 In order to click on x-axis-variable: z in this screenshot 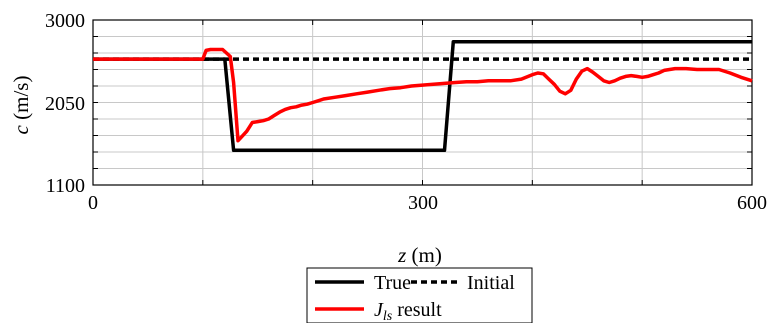, I will do `click(401, 255)`.